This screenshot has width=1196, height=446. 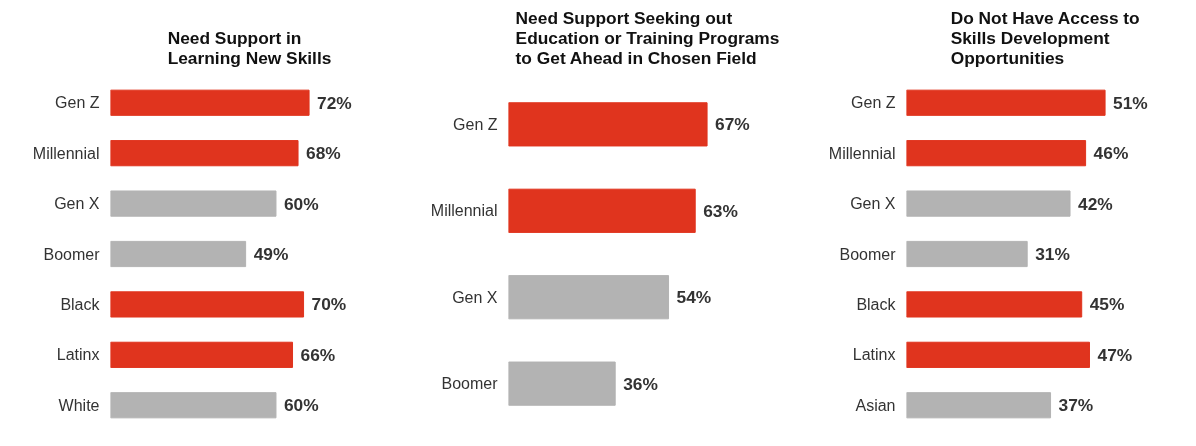 What do you see at coordinates (1052, 254) in the screenshot?
I see `data-label: 31%` at bounding box center [1052, 254].